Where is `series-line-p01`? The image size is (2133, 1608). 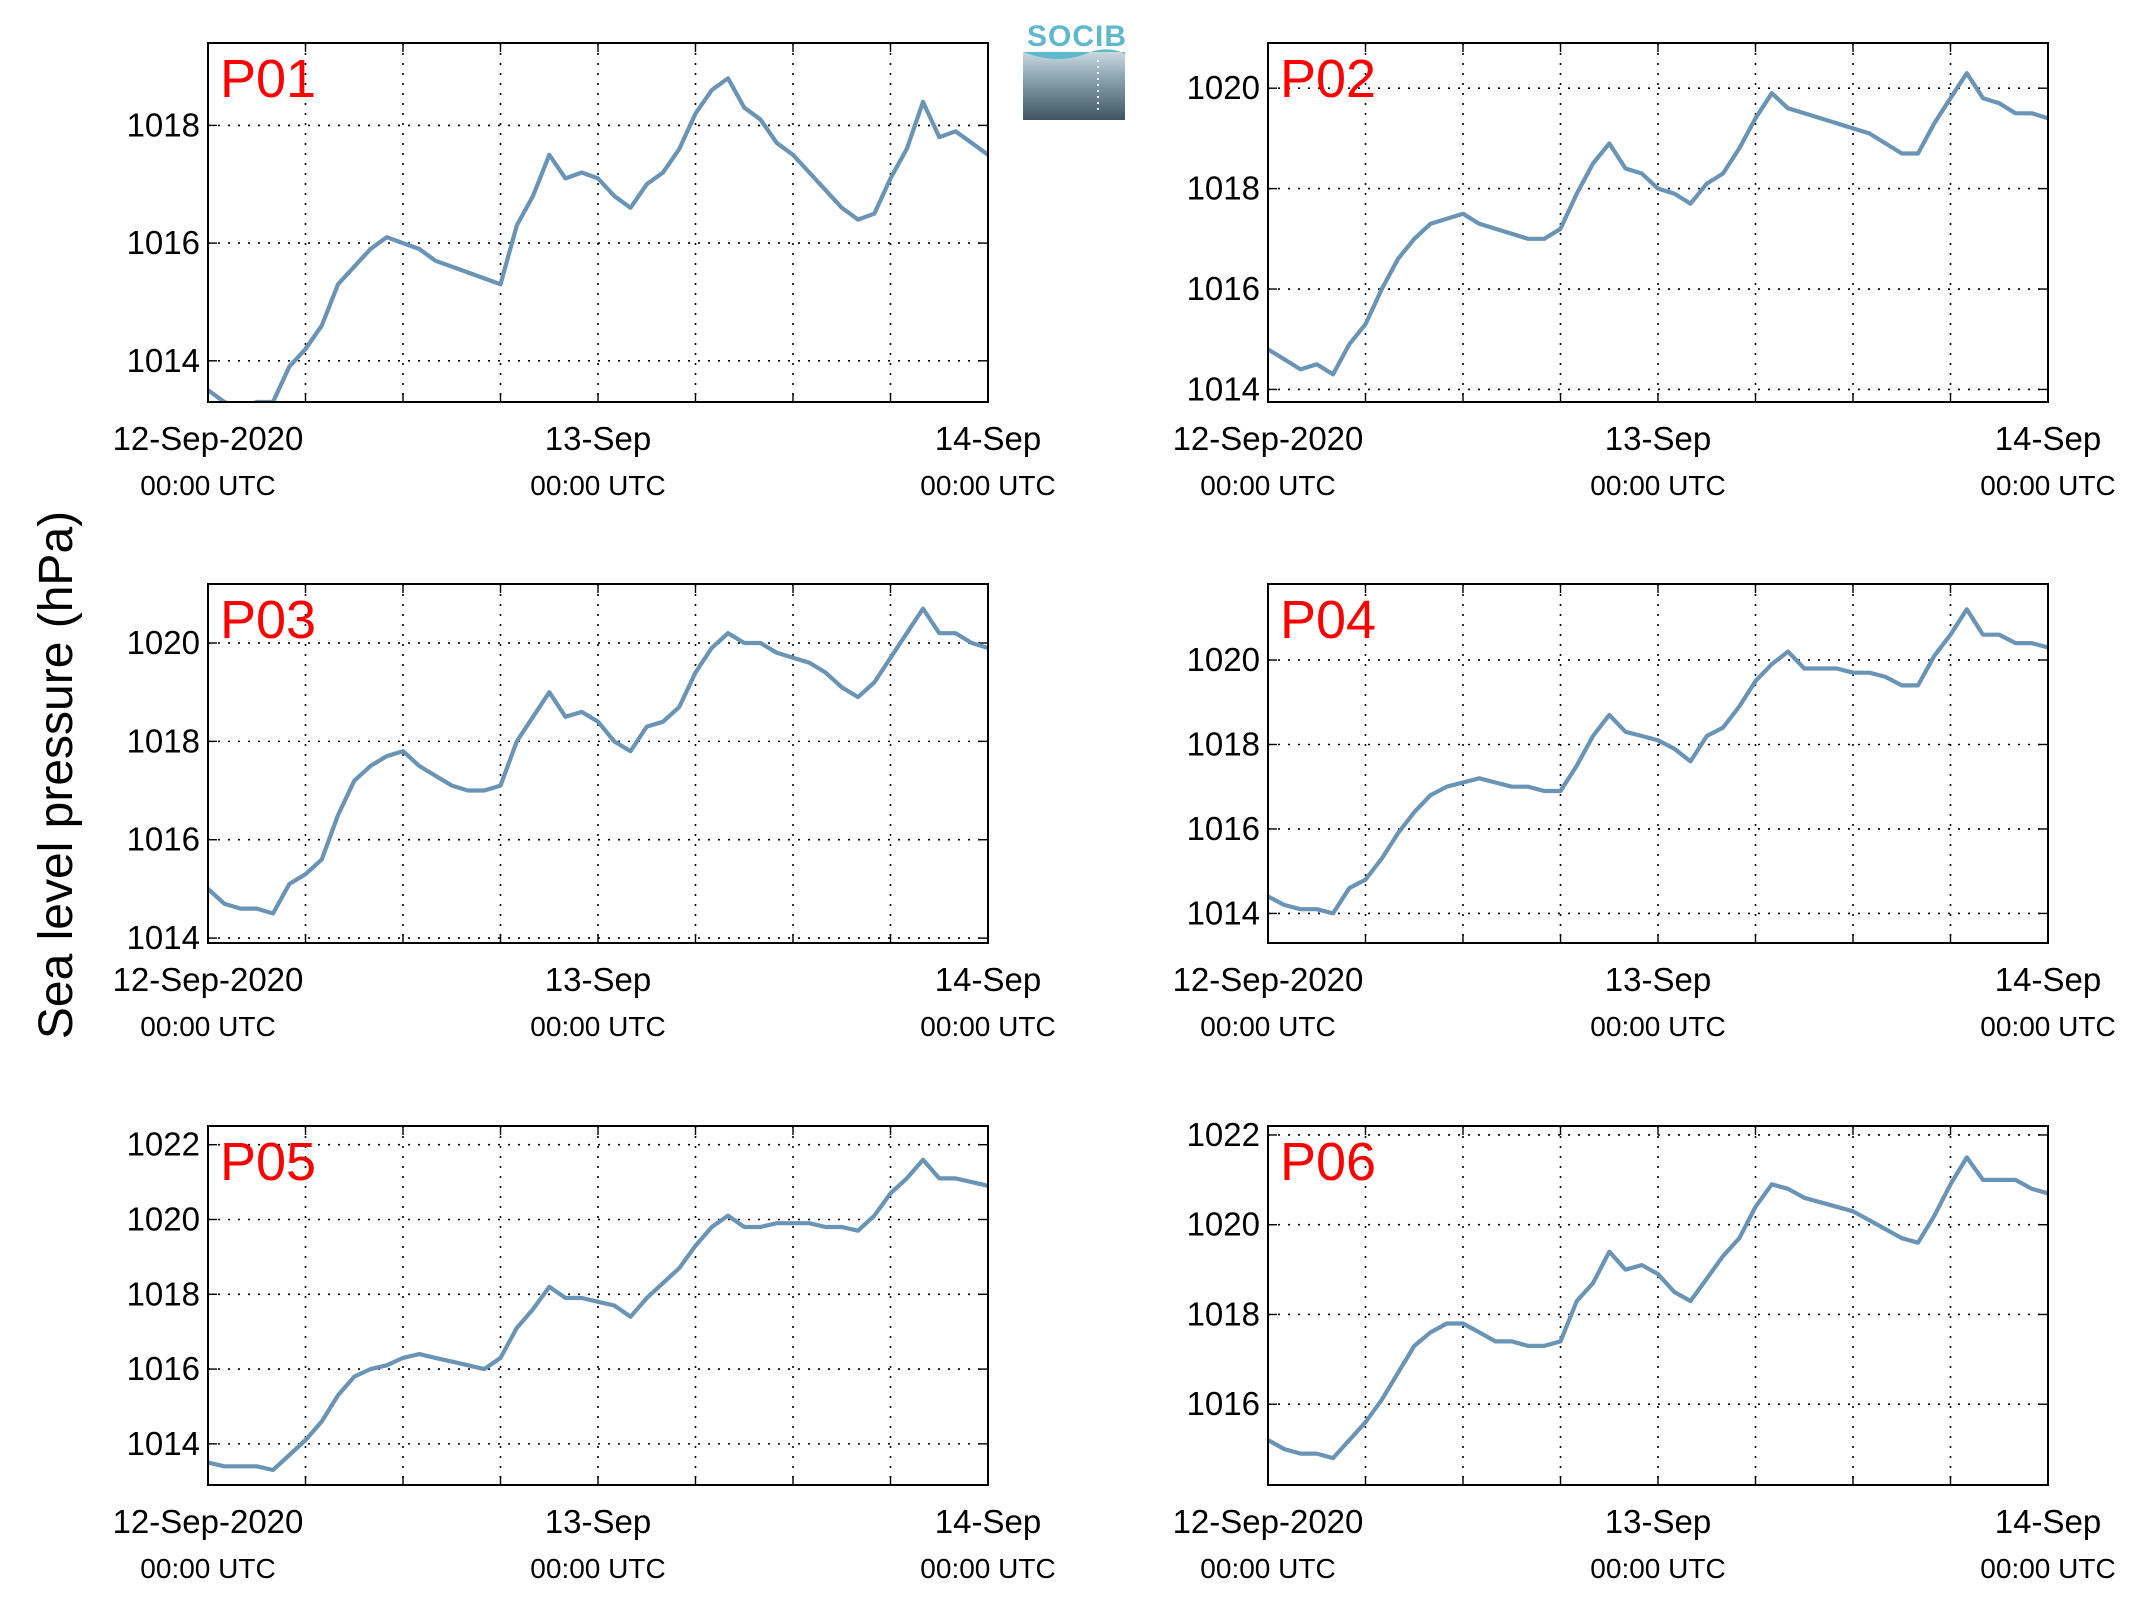 series-line-p01 is located at coordinates (598, 239).